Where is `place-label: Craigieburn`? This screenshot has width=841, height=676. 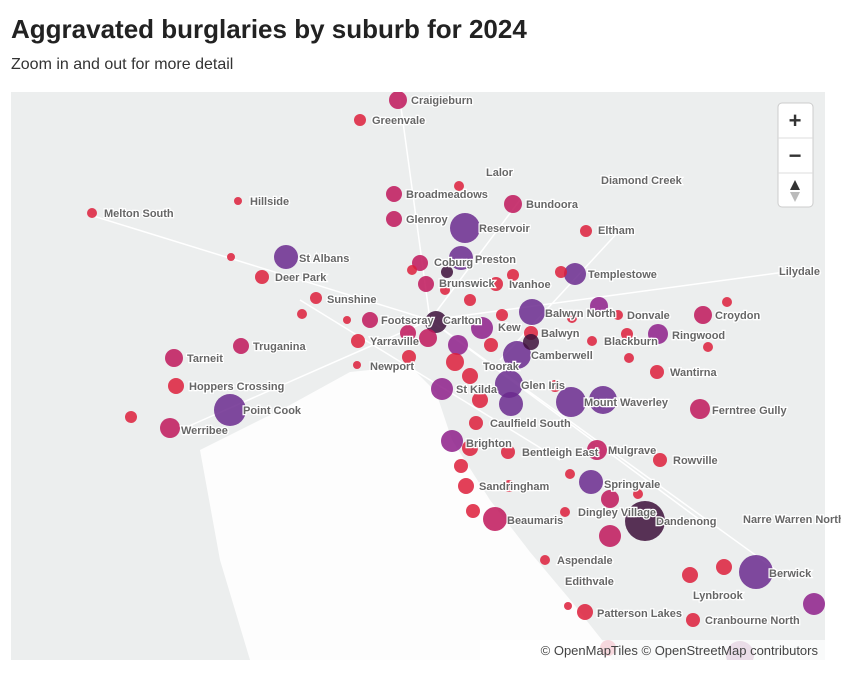 place-label: Craigieburn is located at coordinates (442, 101).